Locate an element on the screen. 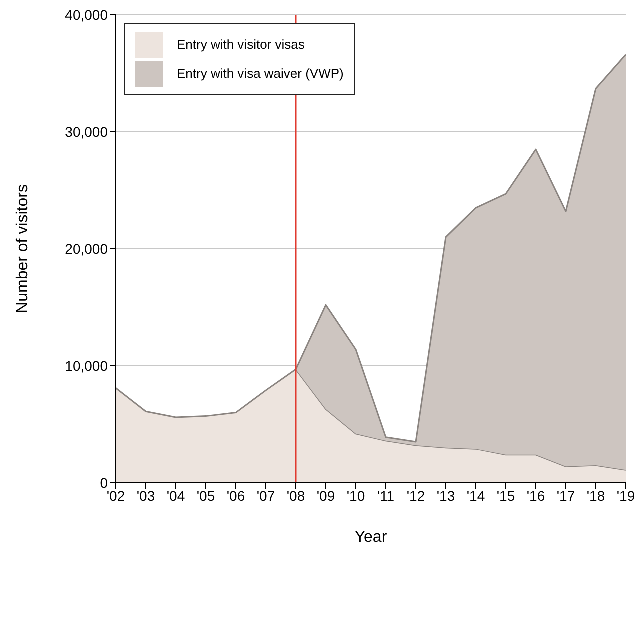  x-axis-title: Year is located at coordinates (371, 537).